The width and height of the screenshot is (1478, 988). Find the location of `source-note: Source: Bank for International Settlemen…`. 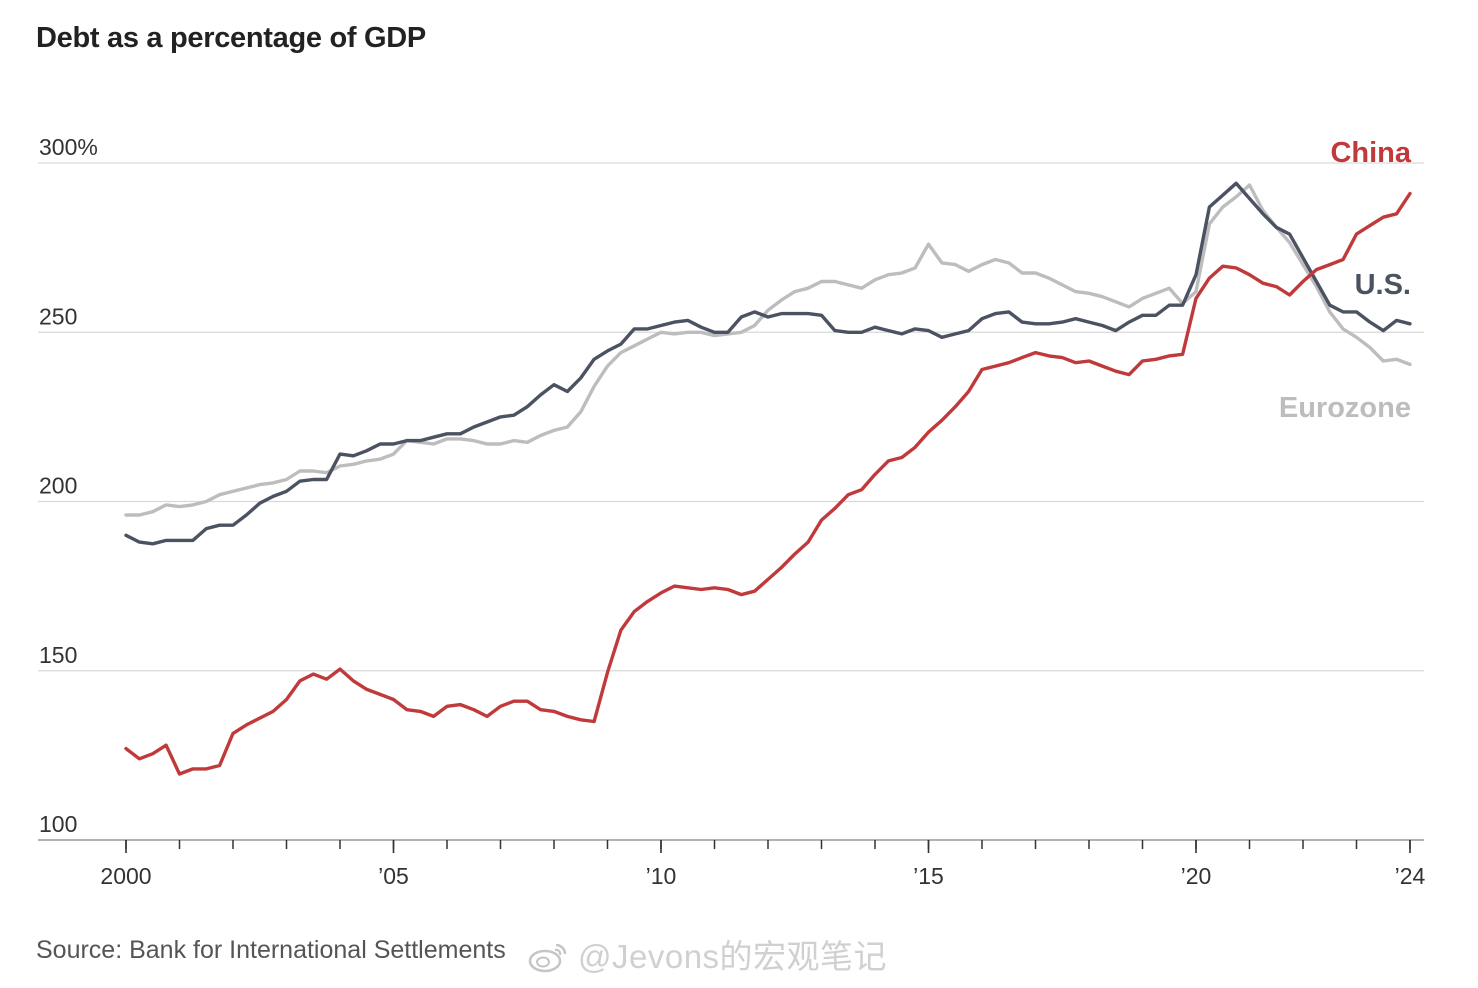

source-note: Source: Bank for International Settlemen… is located at coordinates (271, 950).